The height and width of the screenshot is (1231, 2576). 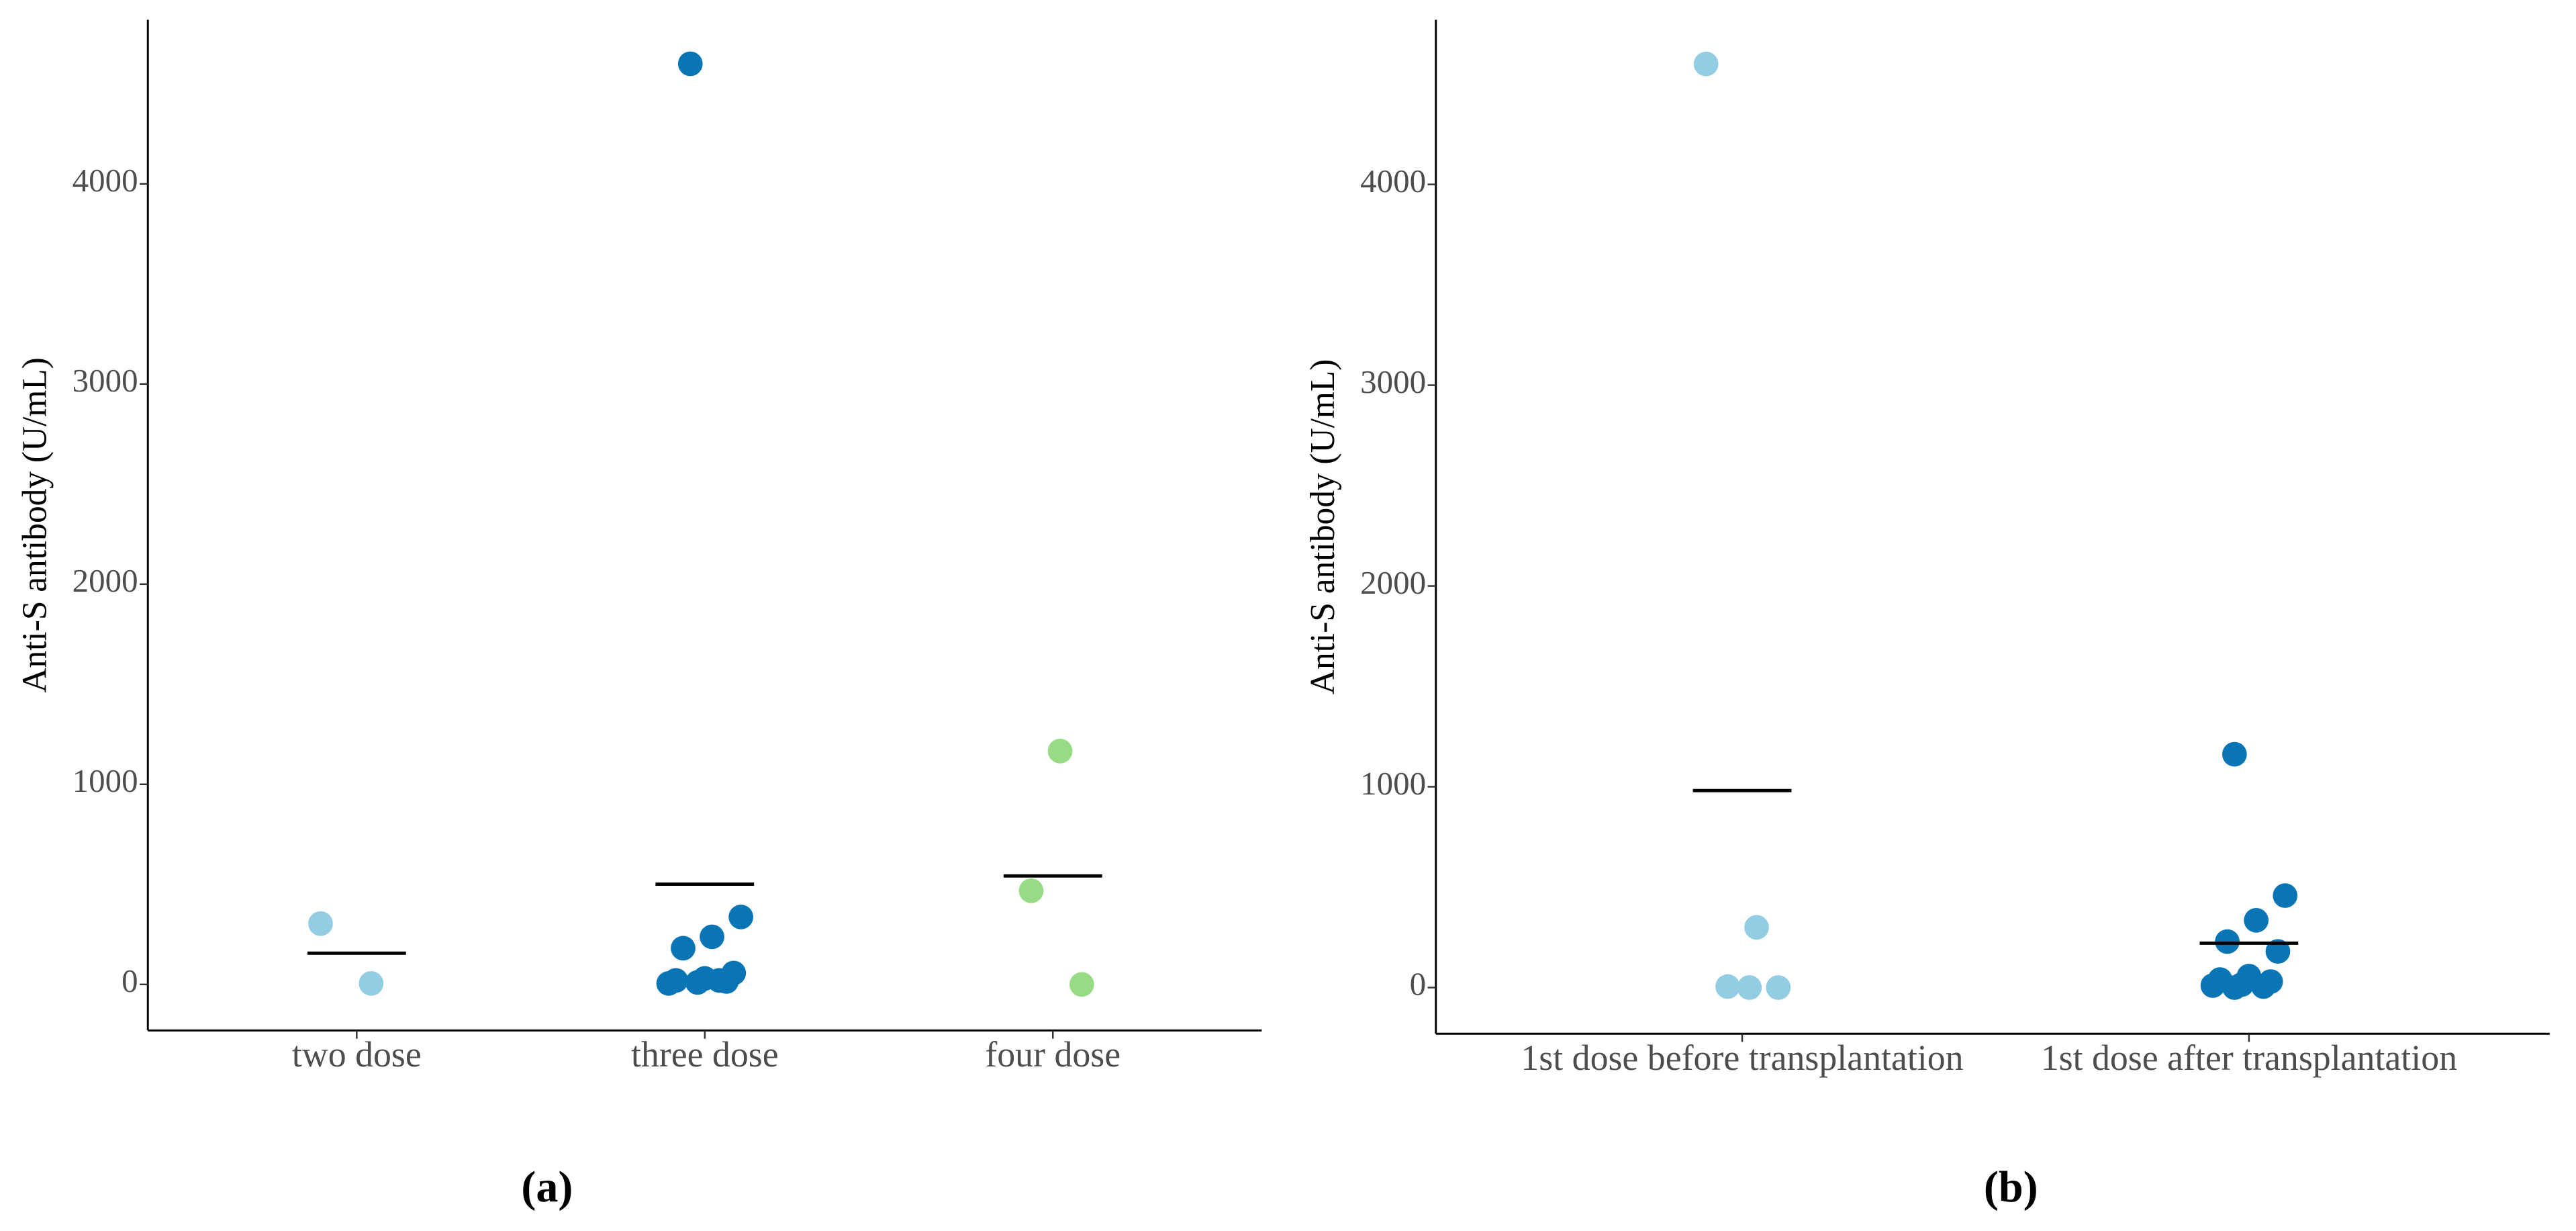 I want to click on panel-caption: (a), so click(x=547, y=1187).